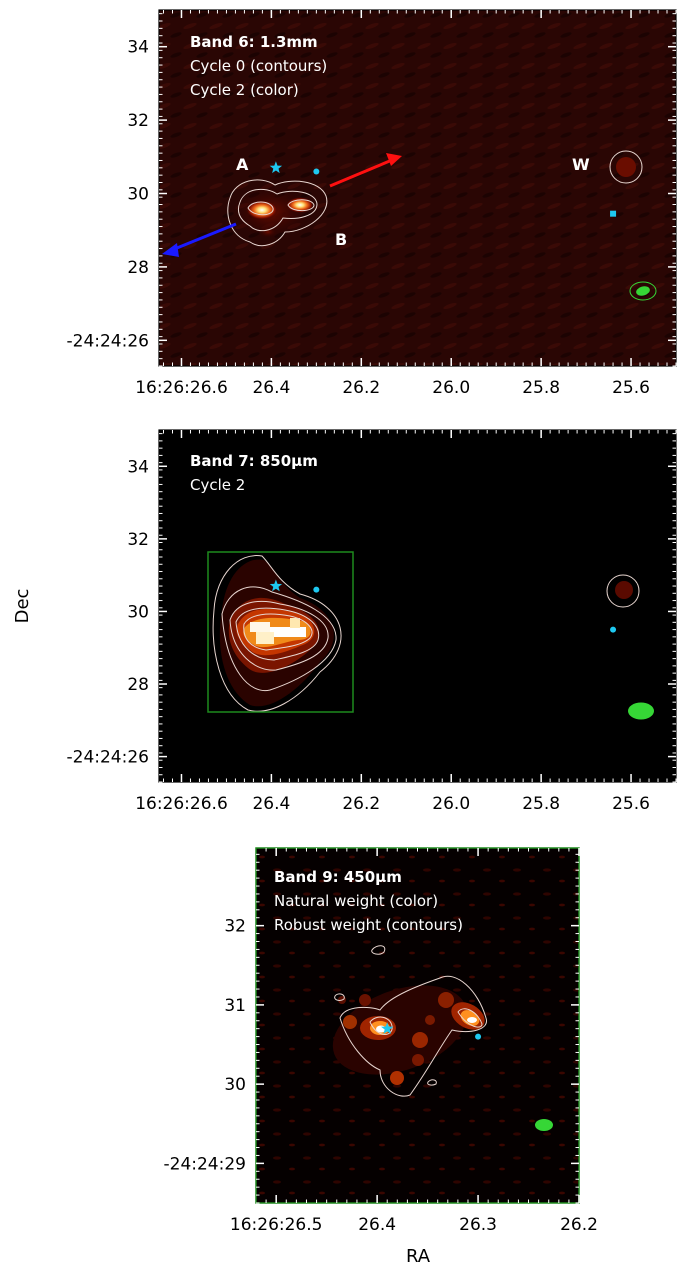  Describe the element at coordinates (356, 901) in the screenshot. I see `panel3-title-line2: Natural weight (color)` at that location.